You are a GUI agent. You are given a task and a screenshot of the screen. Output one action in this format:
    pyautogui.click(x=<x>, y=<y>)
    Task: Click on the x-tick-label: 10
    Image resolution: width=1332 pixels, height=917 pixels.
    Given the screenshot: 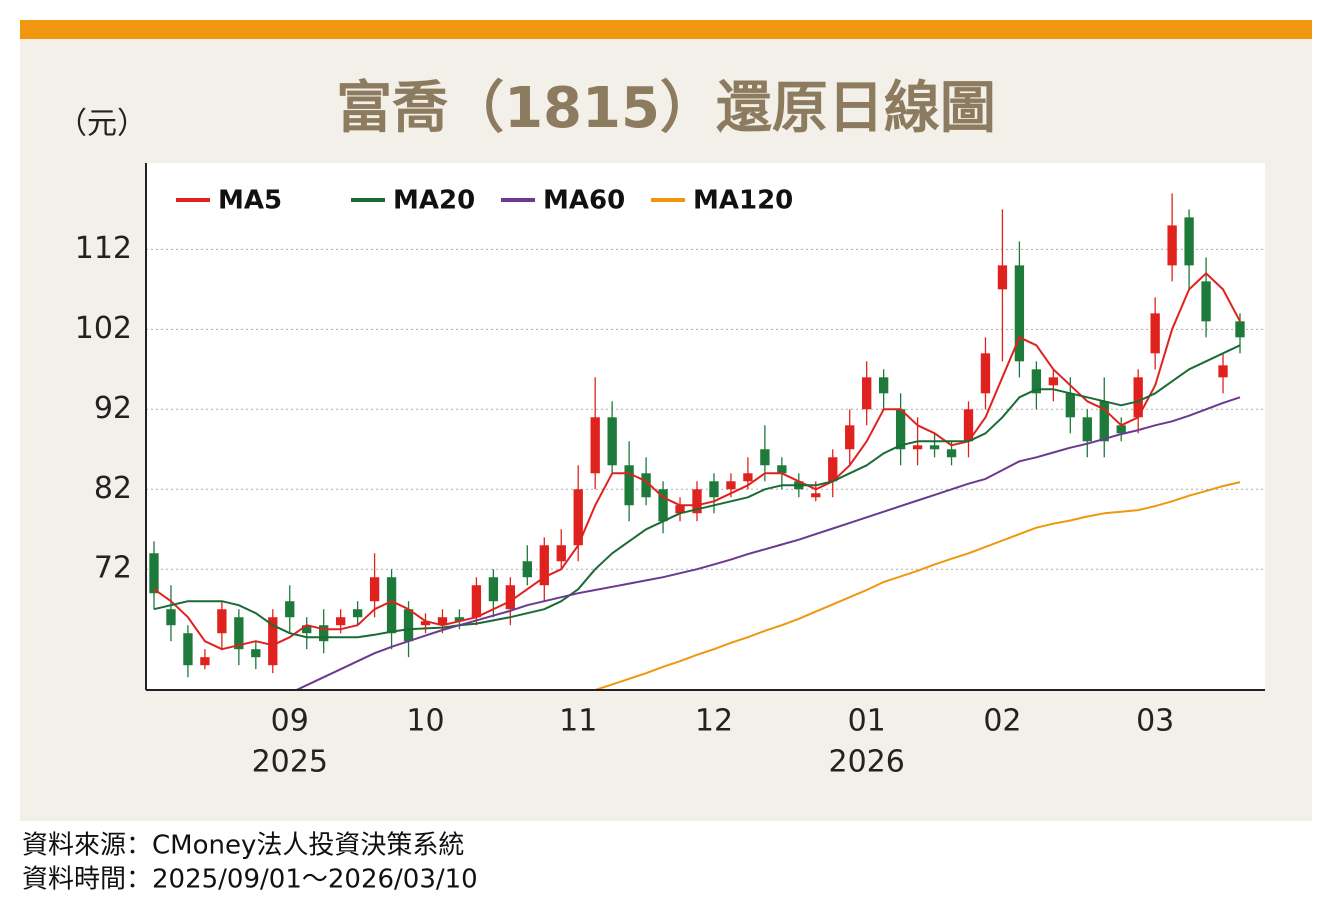 What is the action you would take?
    pyautogui.click(x=425, y=721)
    